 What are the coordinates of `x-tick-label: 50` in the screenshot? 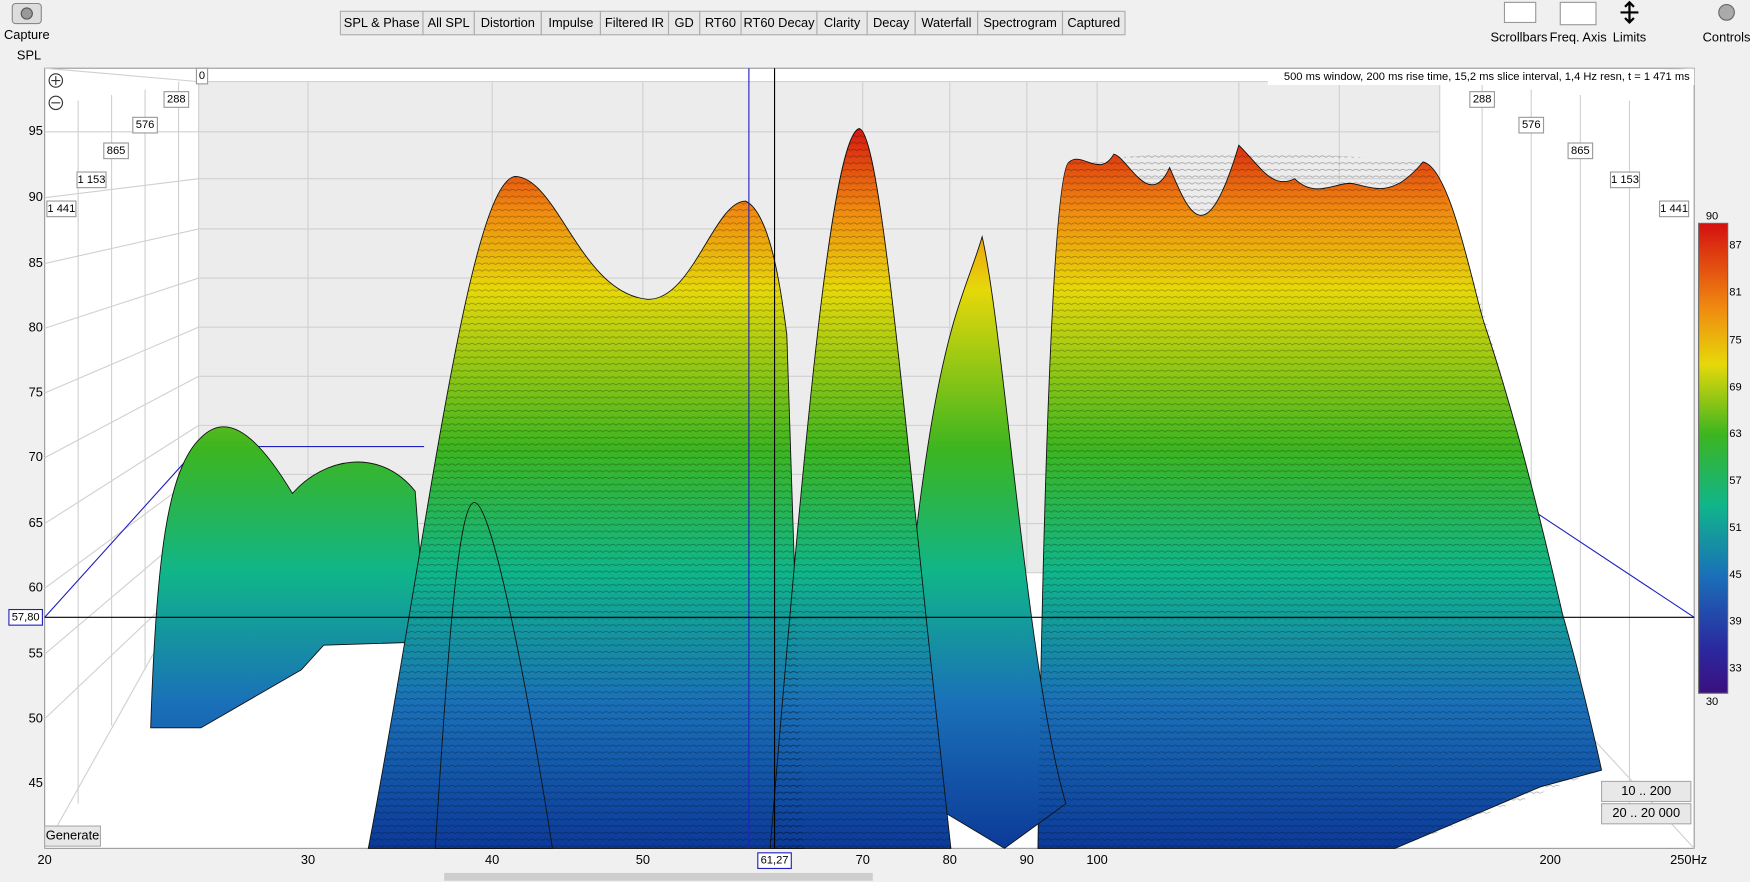 It's located at (643, 859).